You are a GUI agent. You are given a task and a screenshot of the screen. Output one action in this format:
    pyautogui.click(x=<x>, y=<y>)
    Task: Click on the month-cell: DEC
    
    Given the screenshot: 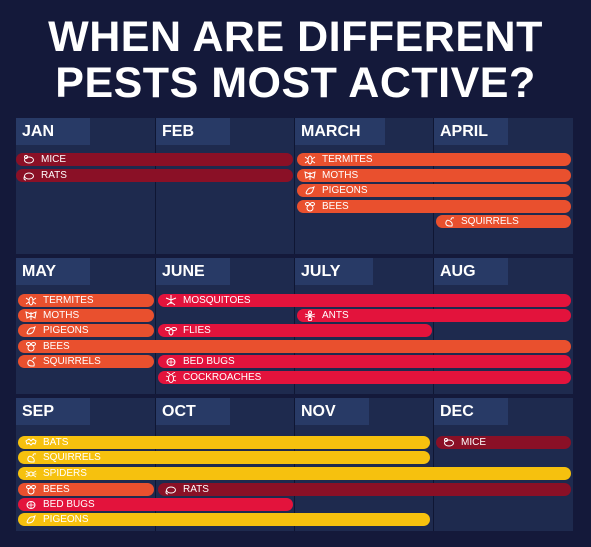 What is the action you would take?
    pyautogui.click(x=503, y=464)
    